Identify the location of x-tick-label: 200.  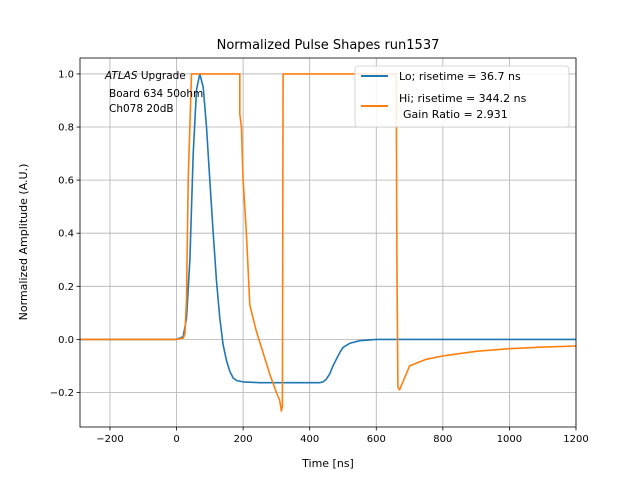
(243, 439).